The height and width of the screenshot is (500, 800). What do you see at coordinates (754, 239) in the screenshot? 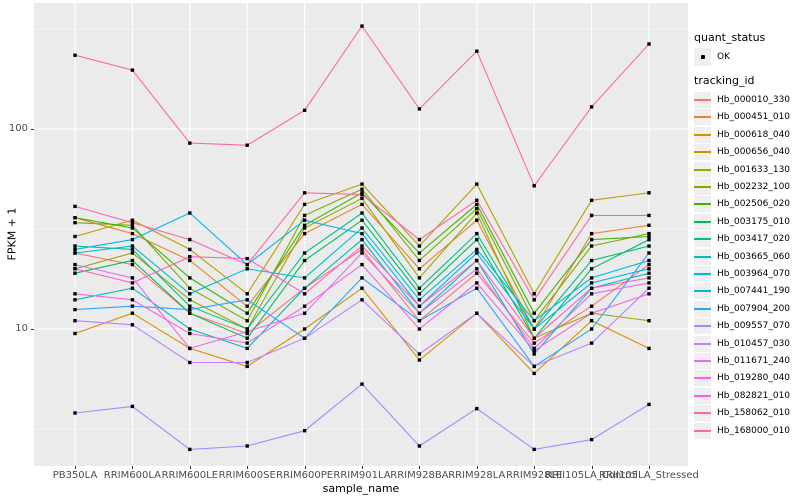
I see `legend-label-Hb_003417_020: Hb_003417_020` at bounding box center [754, 239].